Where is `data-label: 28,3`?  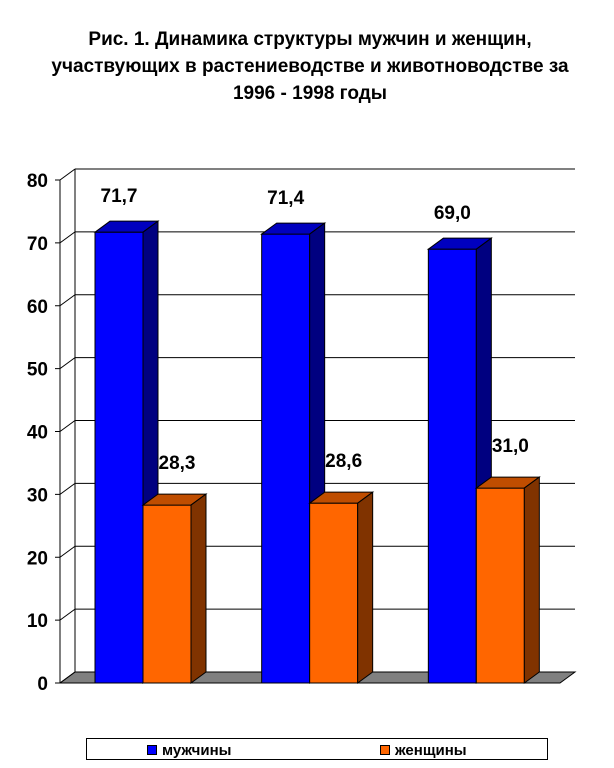
data-label: 28,3 is located at coordinates (177, 463).